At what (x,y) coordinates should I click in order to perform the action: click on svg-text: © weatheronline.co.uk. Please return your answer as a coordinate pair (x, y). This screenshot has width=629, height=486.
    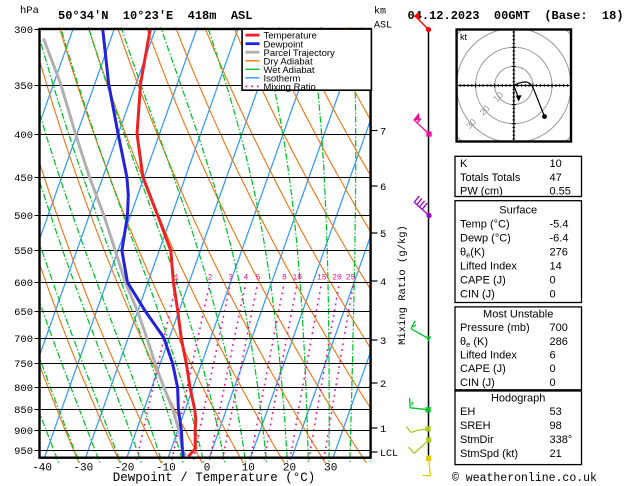
    Looking at the image, I should click on (524, 478).